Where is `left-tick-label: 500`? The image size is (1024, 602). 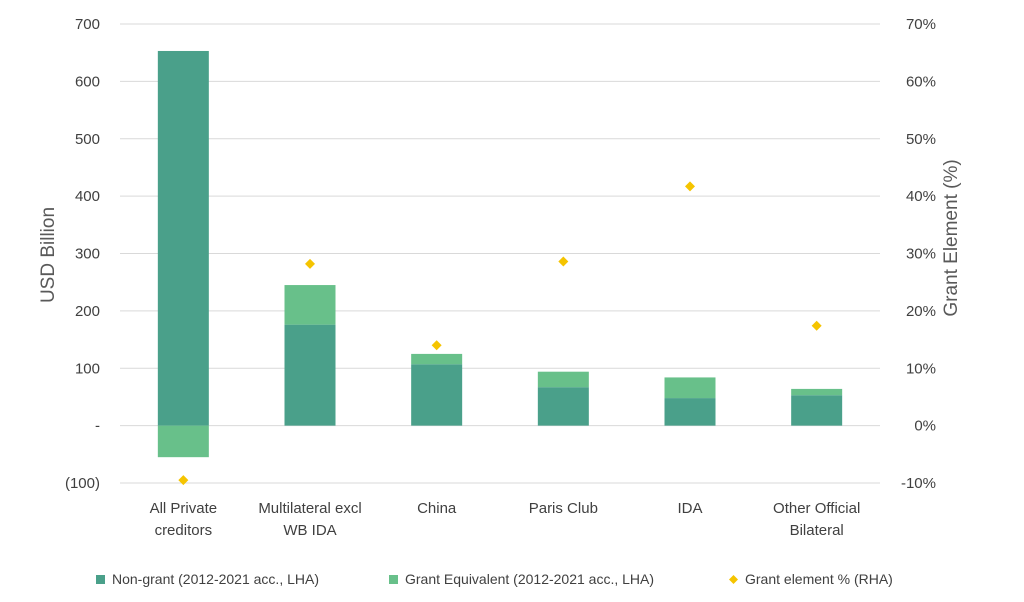
left-tick-label: 500 is located at coordinates (87, 139).